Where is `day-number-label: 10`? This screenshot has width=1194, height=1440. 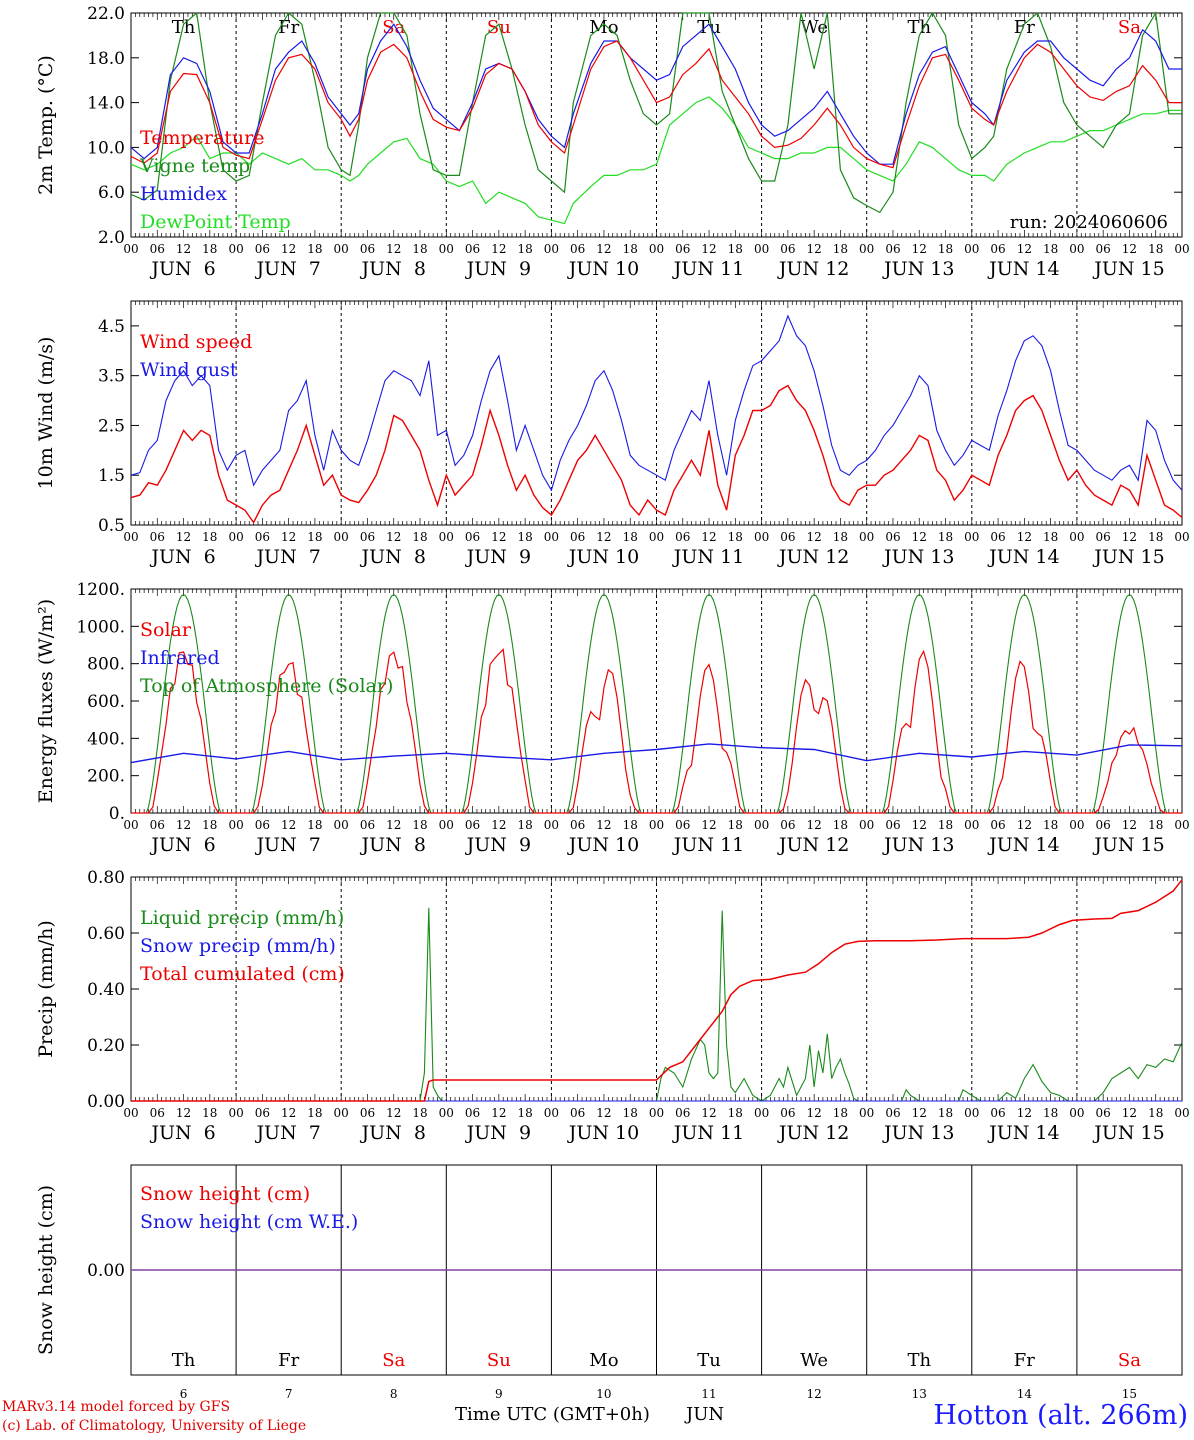
day-number-label: 10 is located at coordinates (603, 1394).